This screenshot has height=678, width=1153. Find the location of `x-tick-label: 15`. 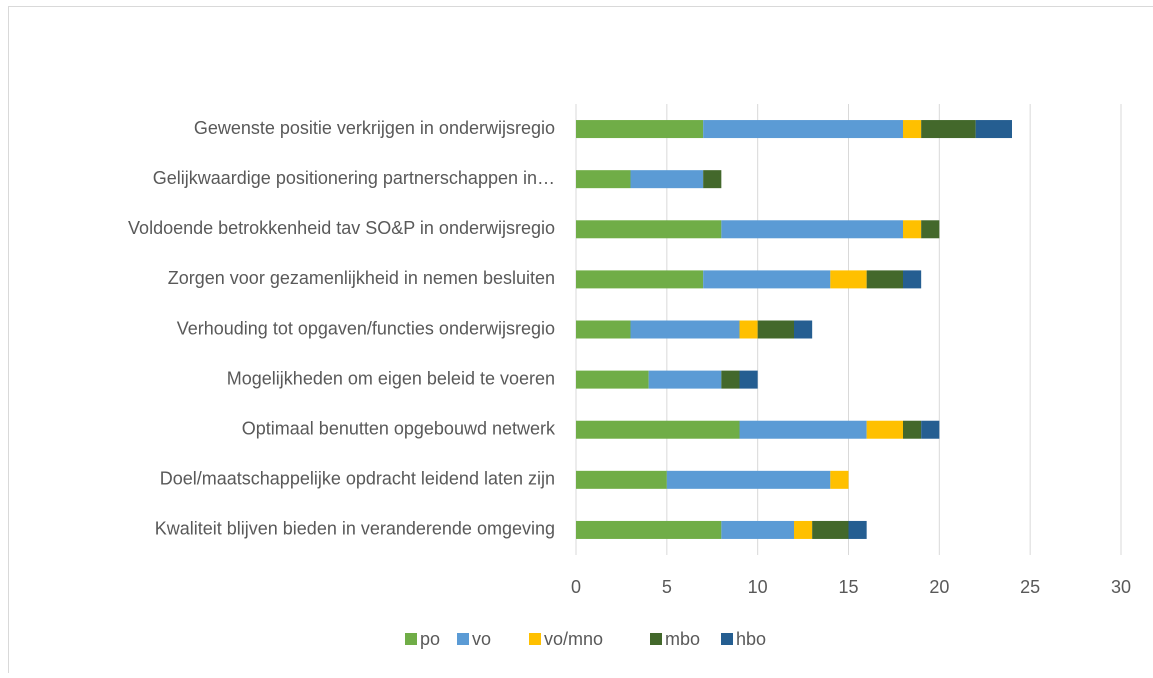

x-tick-label: 15 is located at coordinates (848, 587).